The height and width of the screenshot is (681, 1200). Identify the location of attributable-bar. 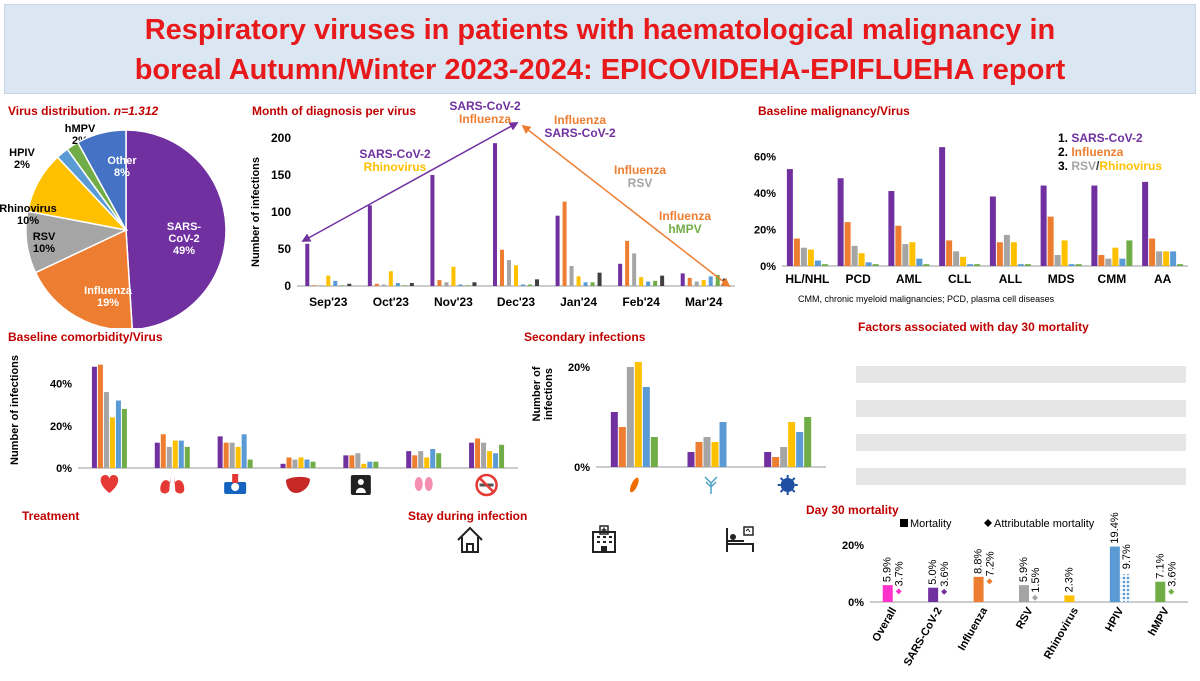
(1125, 588).